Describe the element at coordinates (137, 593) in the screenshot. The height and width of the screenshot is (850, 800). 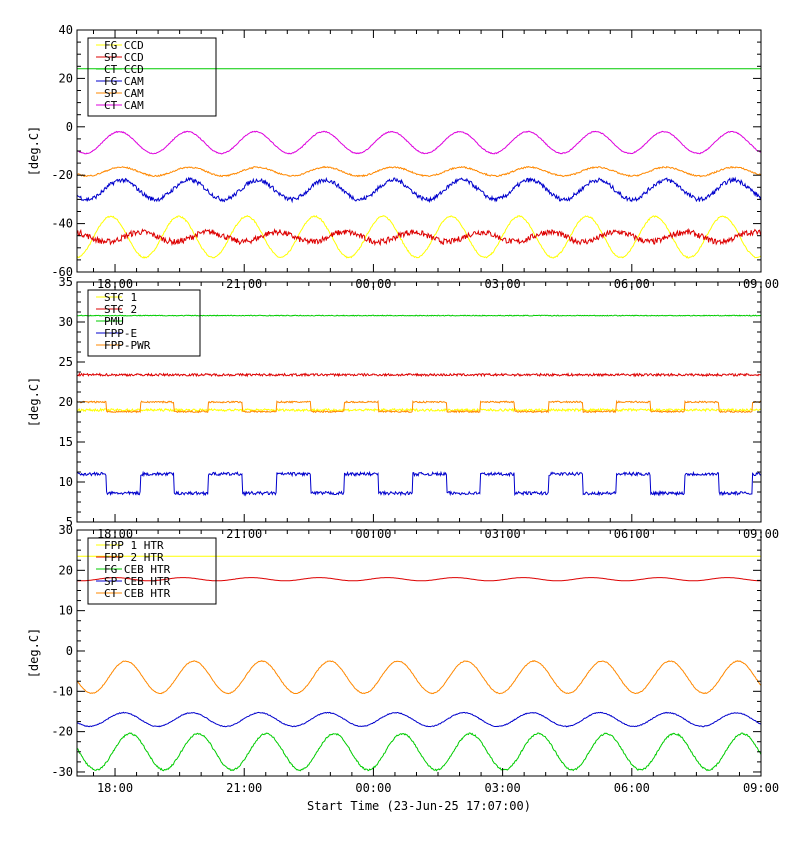
I see `legend-label: CT CEB HTR` at that location.